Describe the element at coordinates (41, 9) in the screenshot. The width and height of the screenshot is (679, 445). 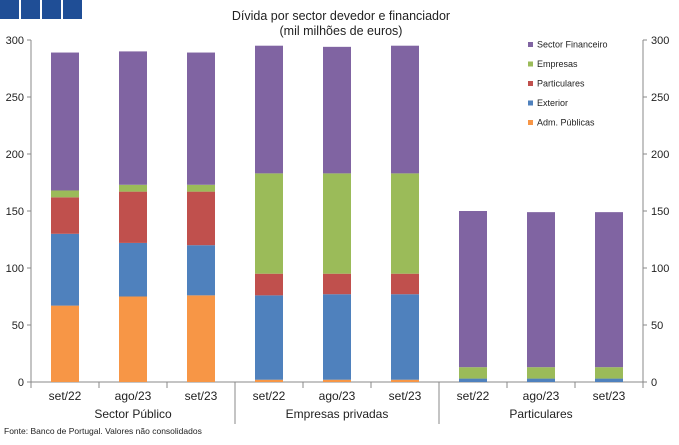
I see `logo` at that location.